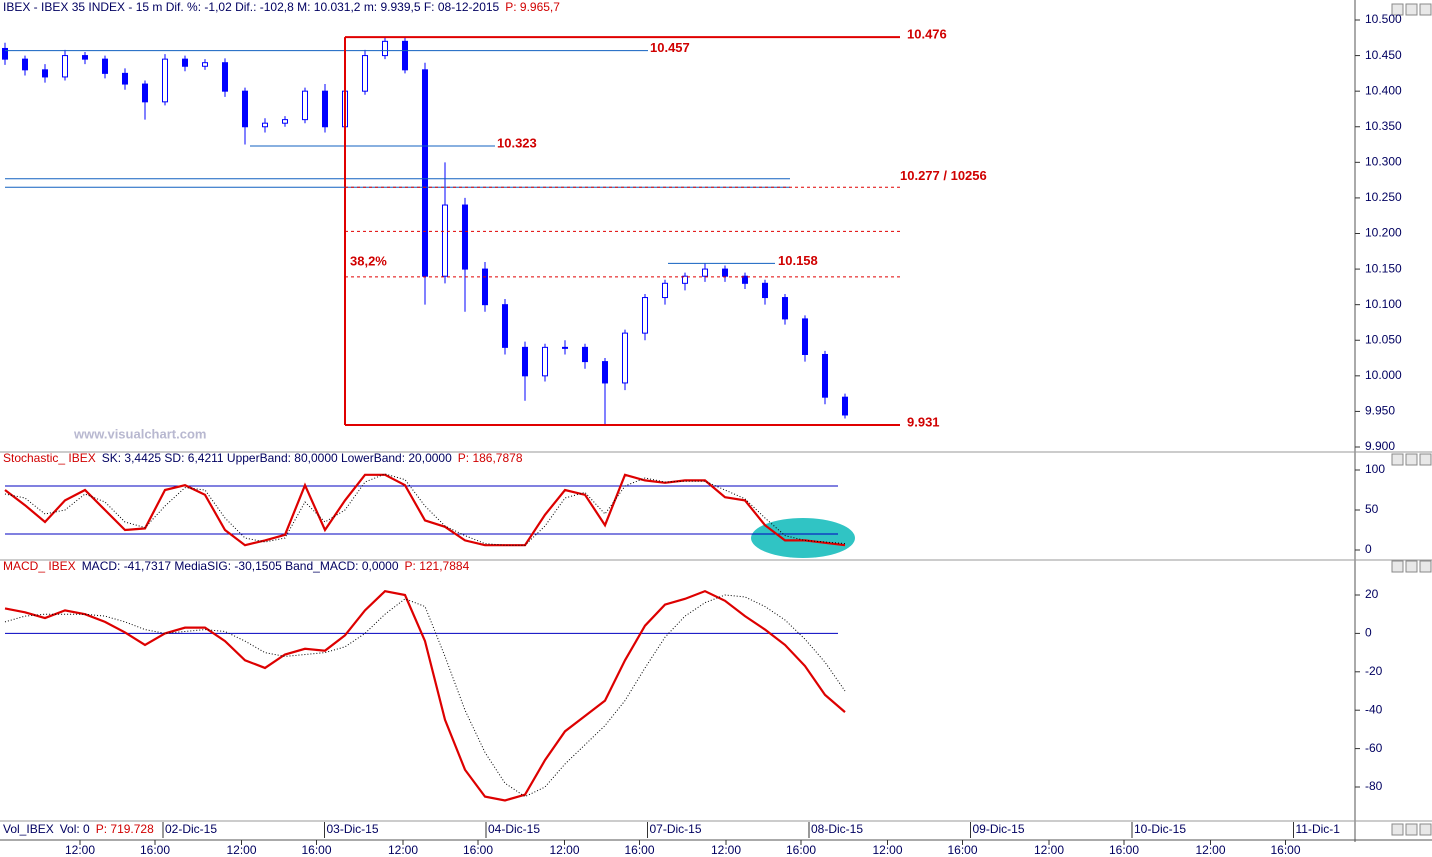 The image size is (1432, 857). Describe the element at coordinates (798, 260) in the screenshot. I see `level-label: 10.158` at that location.